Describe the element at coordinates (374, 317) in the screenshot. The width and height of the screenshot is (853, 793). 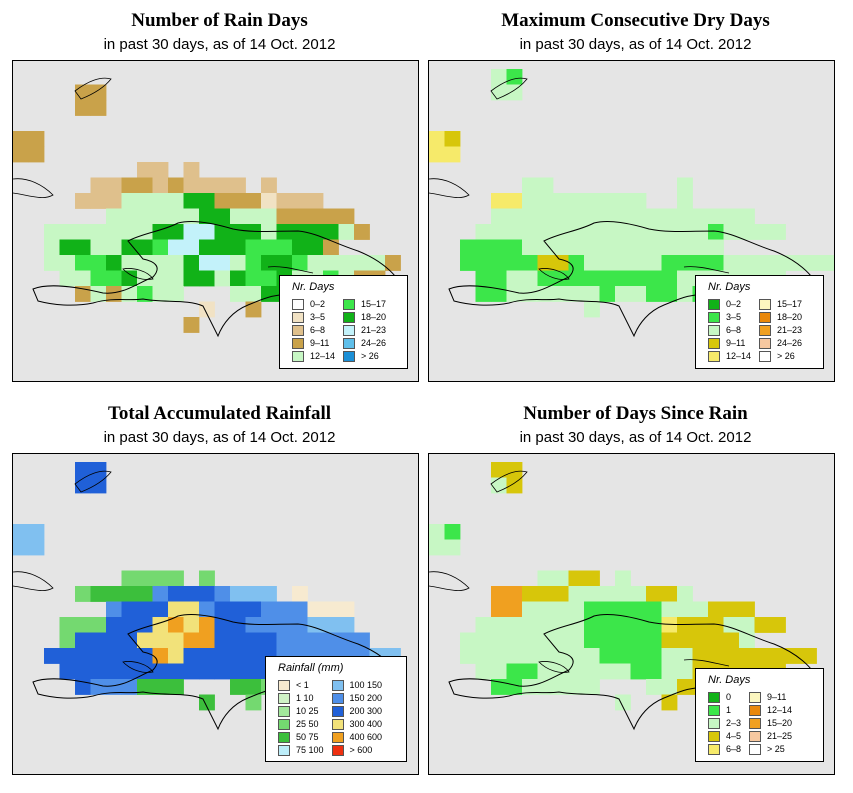
I see `legend-label: 18–20` at that location.